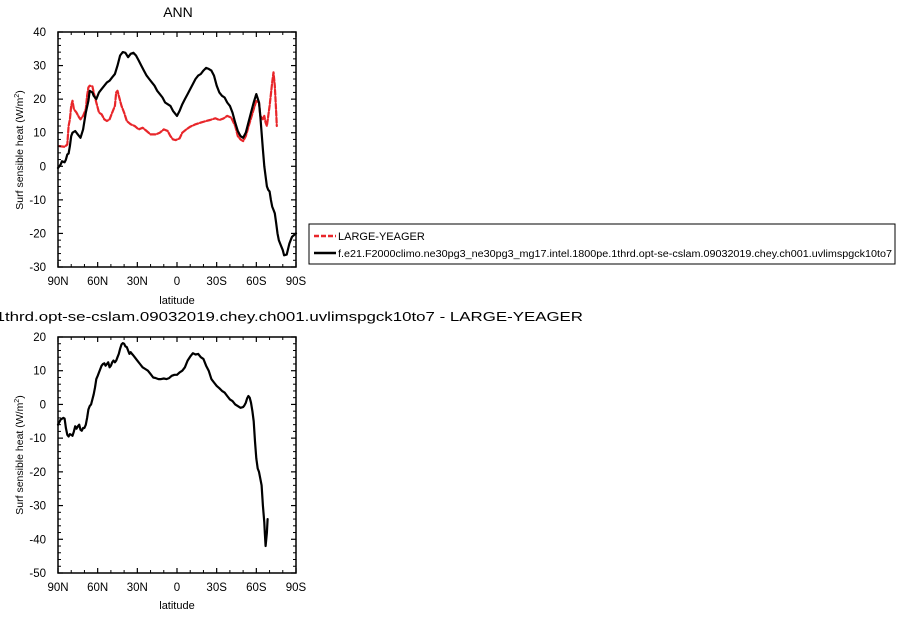 The width and height of the screenshot is (902, 618). Describe the element at coordinates (39, 372) in the screenshot. I see `bottom-panel-y-tick-label: 10` at that location.